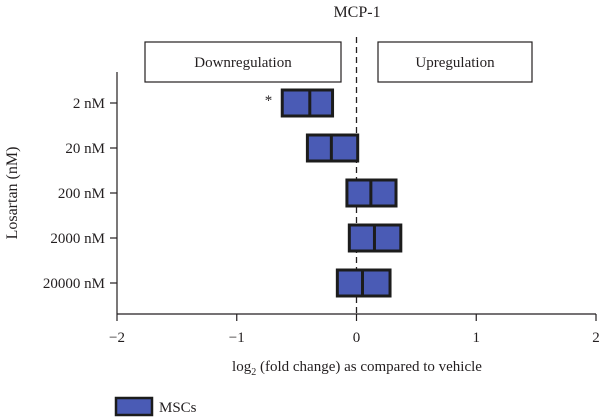  I want to click on y-ticks: 2 nM 20 nM 200 nM 2000 nM 20000 nM, so click(80, 194).